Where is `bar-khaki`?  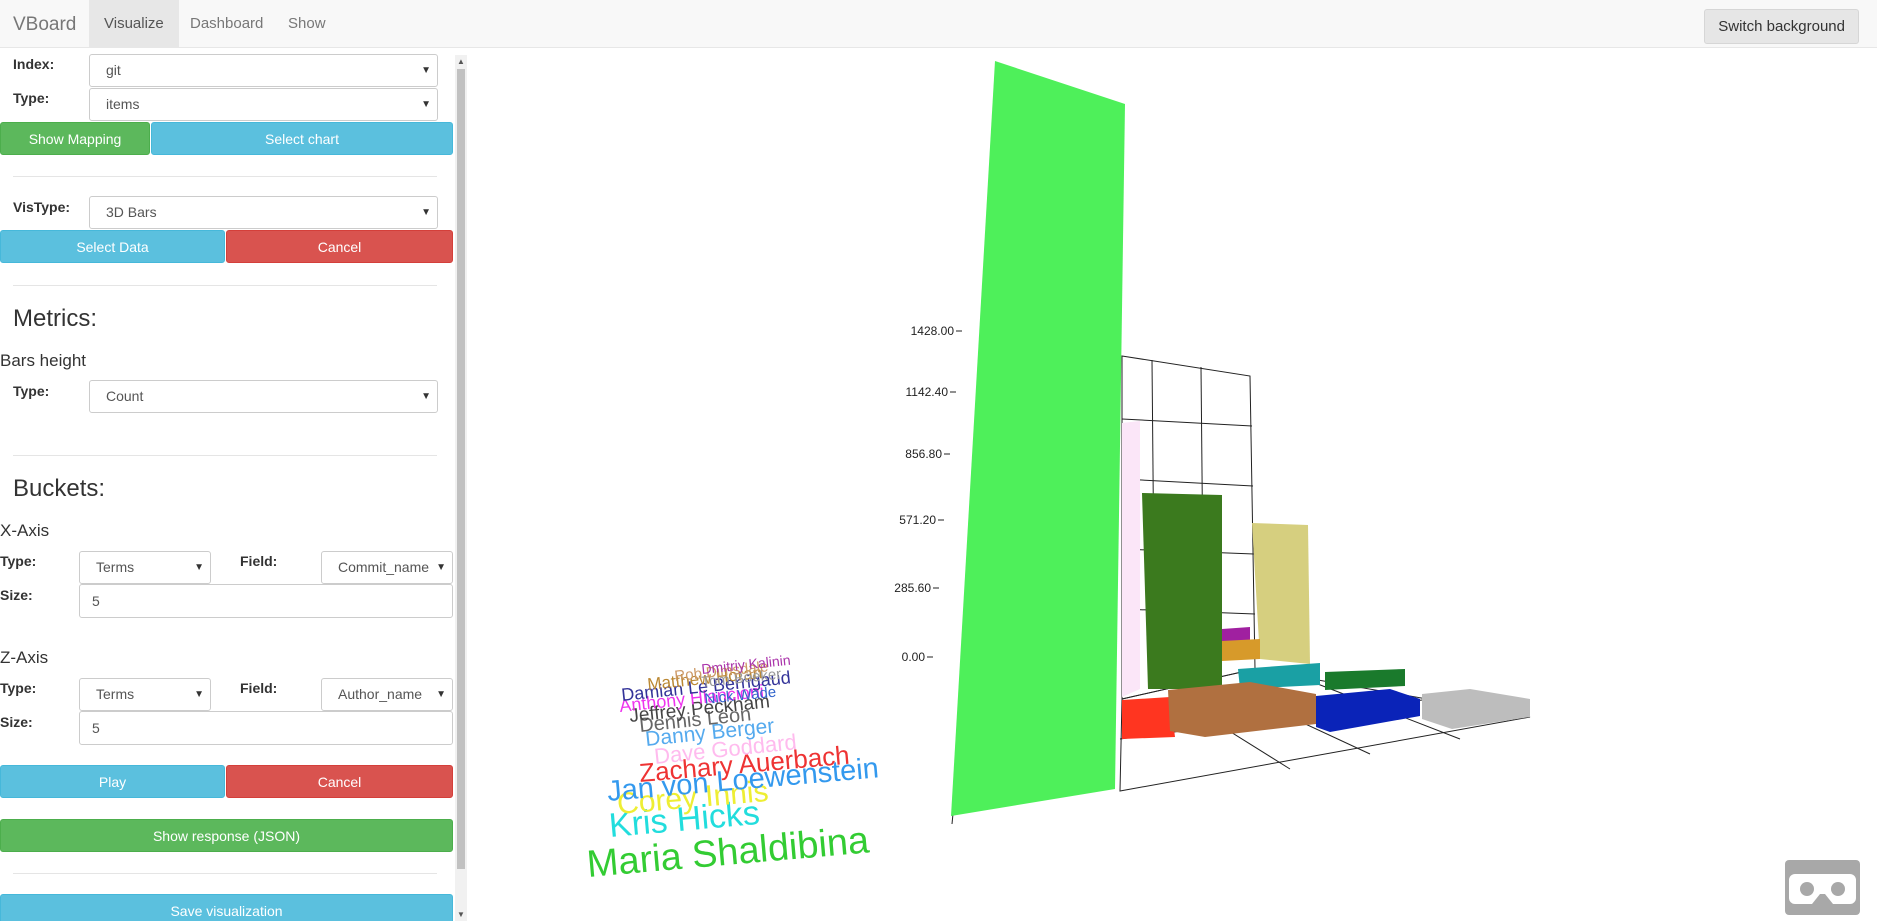 bar-khaki is located at coordinates (1281, 593).